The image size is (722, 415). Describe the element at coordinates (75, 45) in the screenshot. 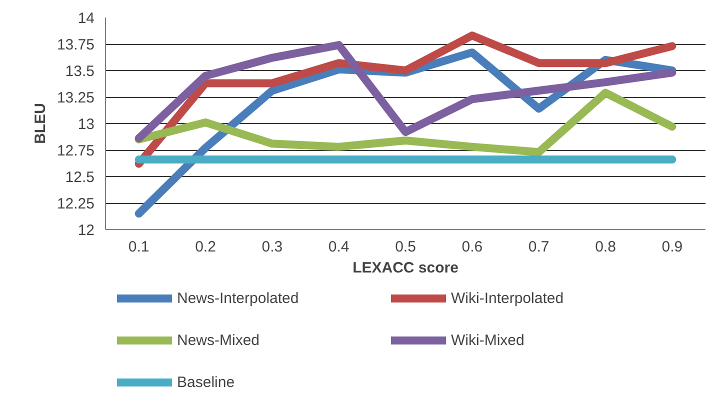

I see `y-tick-label: 13.75` at that location.